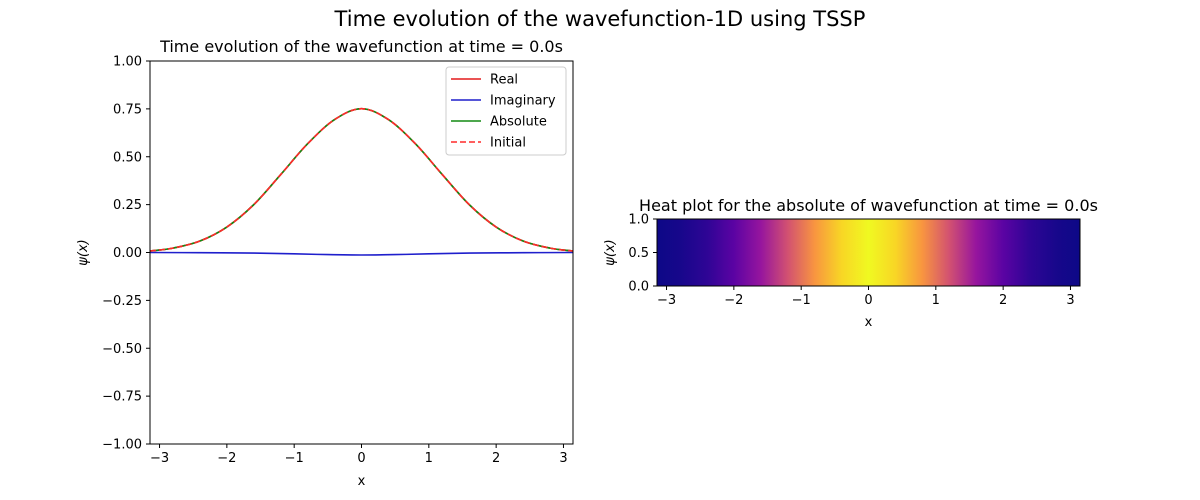 This screenshot has width=1200, height=500. I want to click on line-chart-legend: Real Imaginary Absolute Initial, so click(506, 111).